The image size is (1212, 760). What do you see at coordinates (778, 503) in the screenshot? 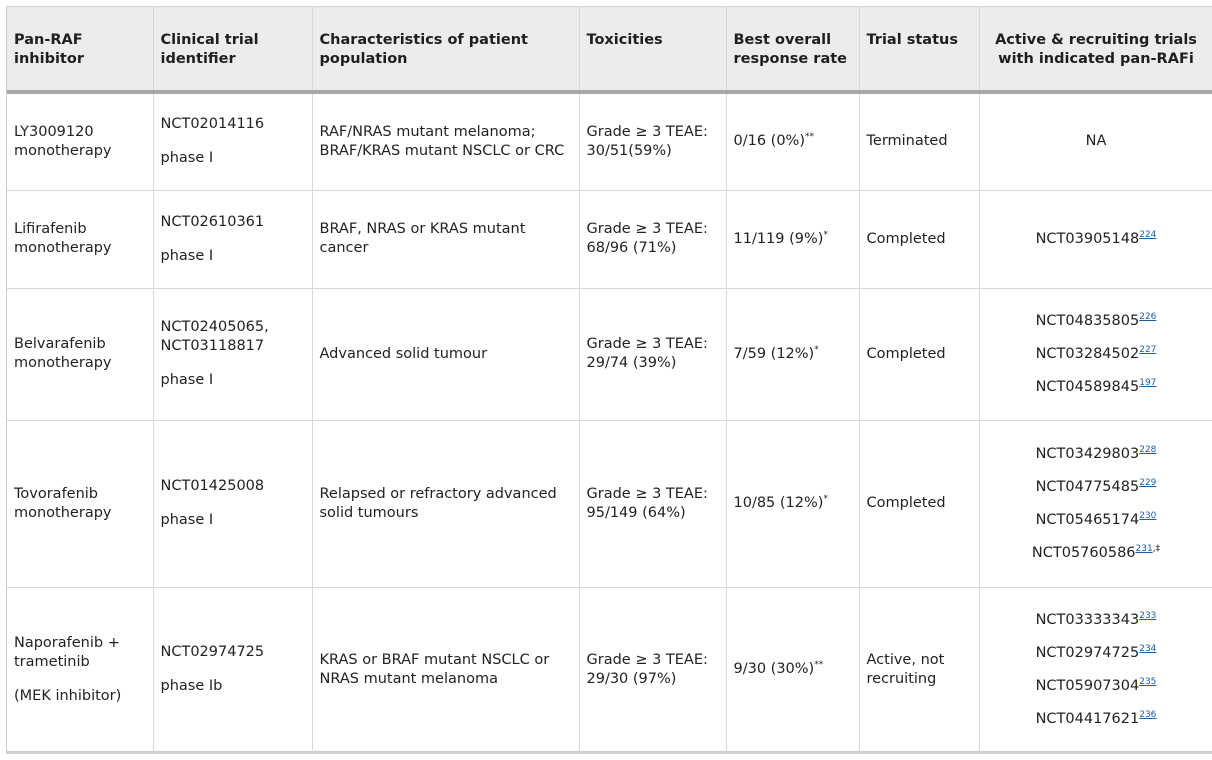
I see `response-value: 10/85 (12%)` at bounding box center [778, 503].